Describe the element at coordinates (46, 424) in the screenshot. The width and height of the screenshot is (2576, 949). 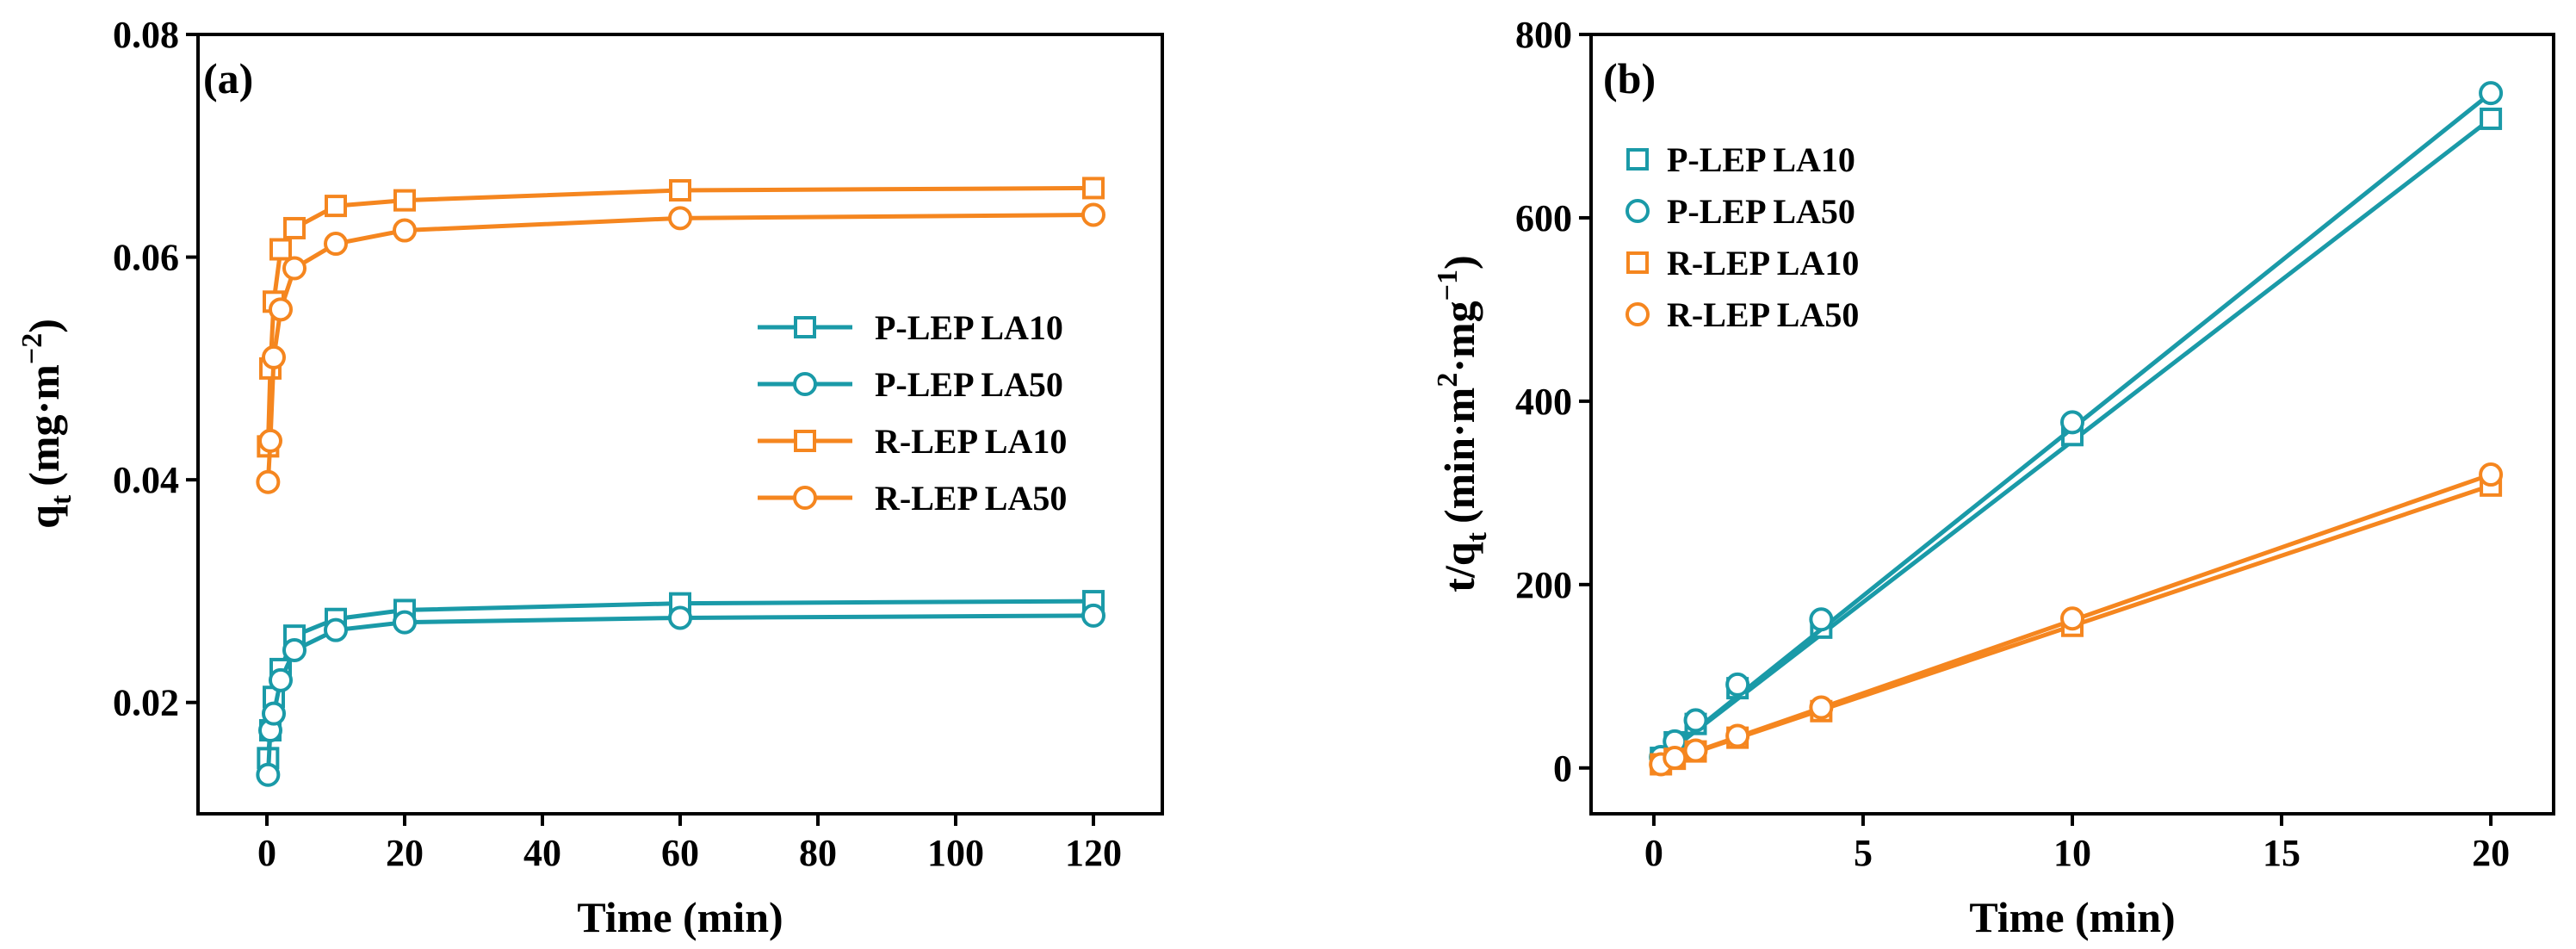
I see `panel-a-y-axis-title: qt(mg·m−2)` at that location.